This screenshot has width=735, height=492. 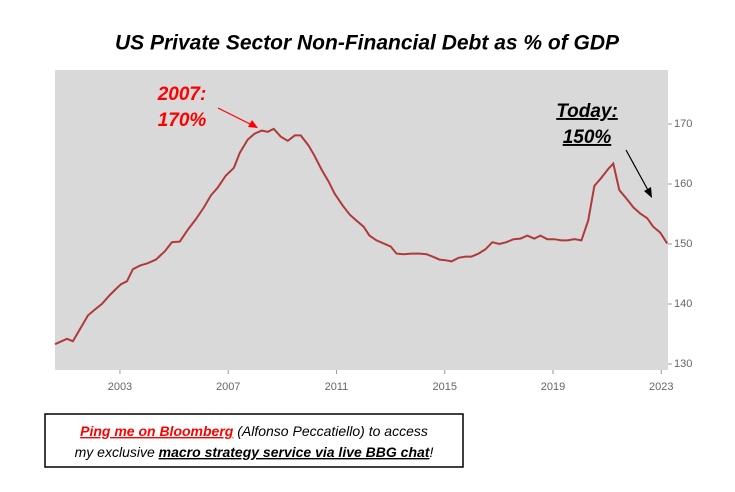 What do you see at coordinates (553, 387) in the screenshot?
I see `x-tick-label: 2019` at bounding box center [553, 387].